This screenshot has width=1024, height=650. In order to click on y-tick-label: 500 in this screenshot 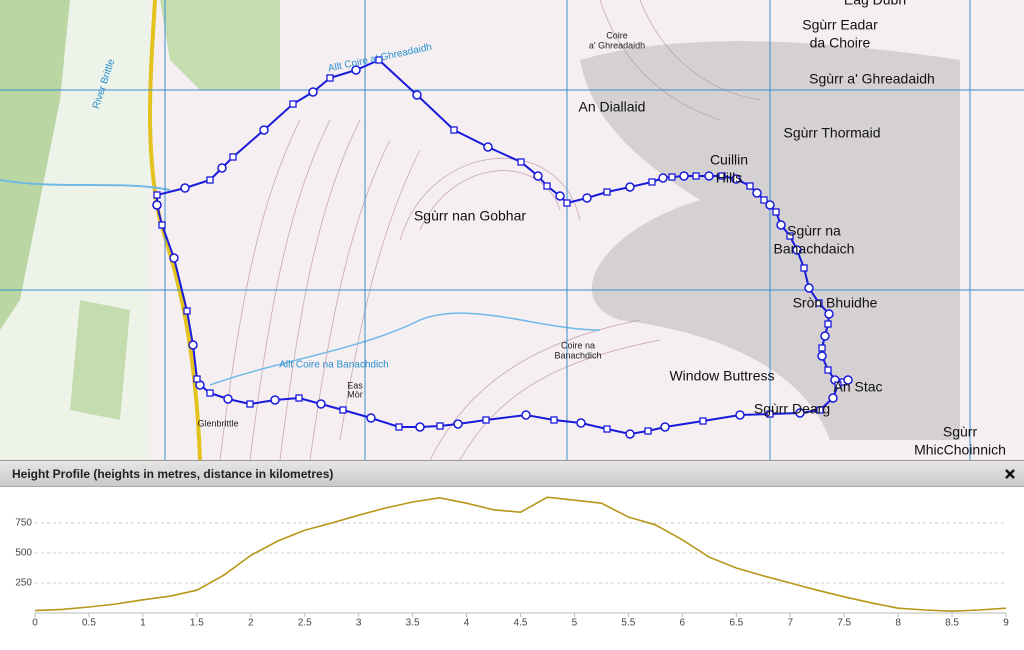, I will do `click(23, 553)`.